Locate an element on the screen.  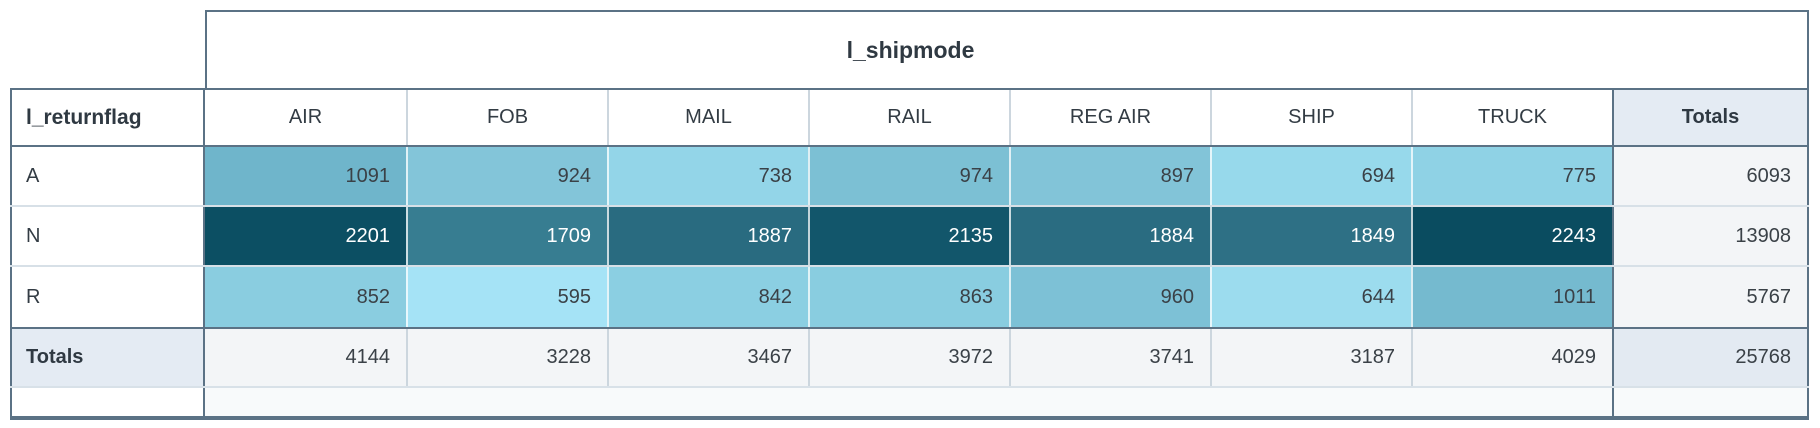
column-headers: AIR FOB MAIL RAIL REG AIR SHIP TRUCK is located at coordinates (908, 117).